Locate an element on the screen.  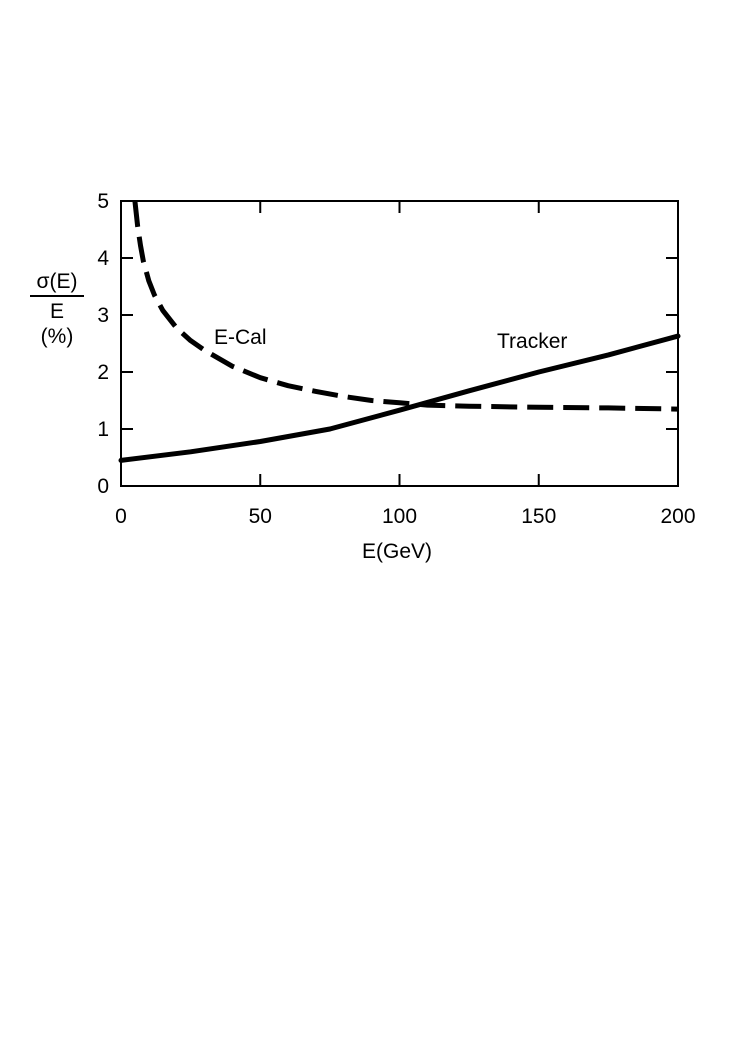
x-tick-label: 100 is located at coordinates (399, 516).